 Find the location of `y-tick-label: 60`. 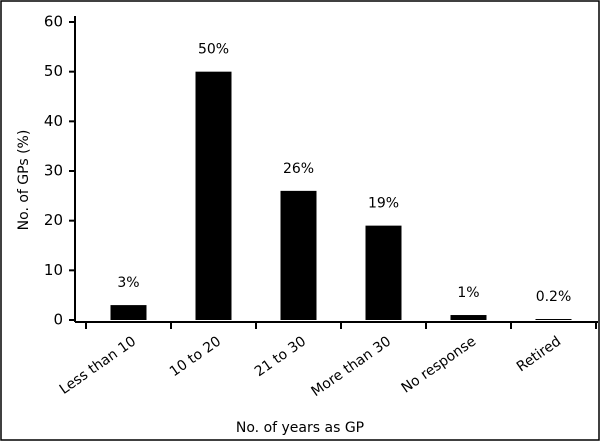

y-tick-label: 60 is located at coordinates (53, 22).